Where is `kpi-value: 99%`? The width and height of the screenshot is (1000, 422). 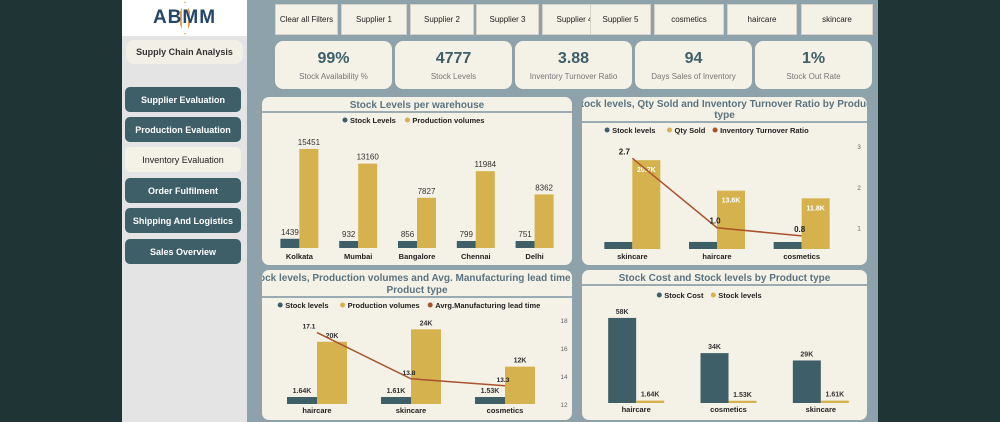
kpi-value: 99% is located at coordinates (333, 58).